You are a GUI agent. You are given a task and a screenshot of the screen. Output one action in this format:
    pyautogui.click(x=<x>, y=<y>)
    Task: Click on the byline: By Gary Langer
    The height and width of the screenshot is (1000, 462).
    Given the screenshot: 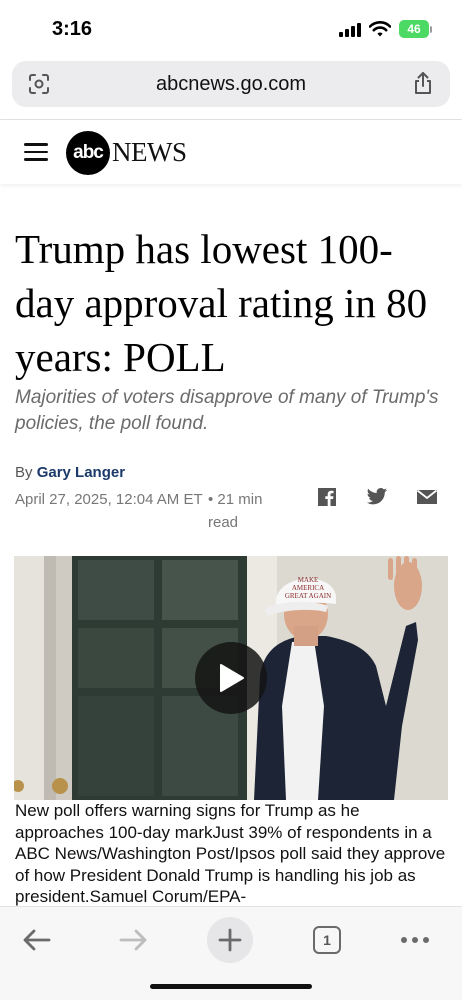 What is the action you would take?
    pyautogui.click(x=70, y=472)
    